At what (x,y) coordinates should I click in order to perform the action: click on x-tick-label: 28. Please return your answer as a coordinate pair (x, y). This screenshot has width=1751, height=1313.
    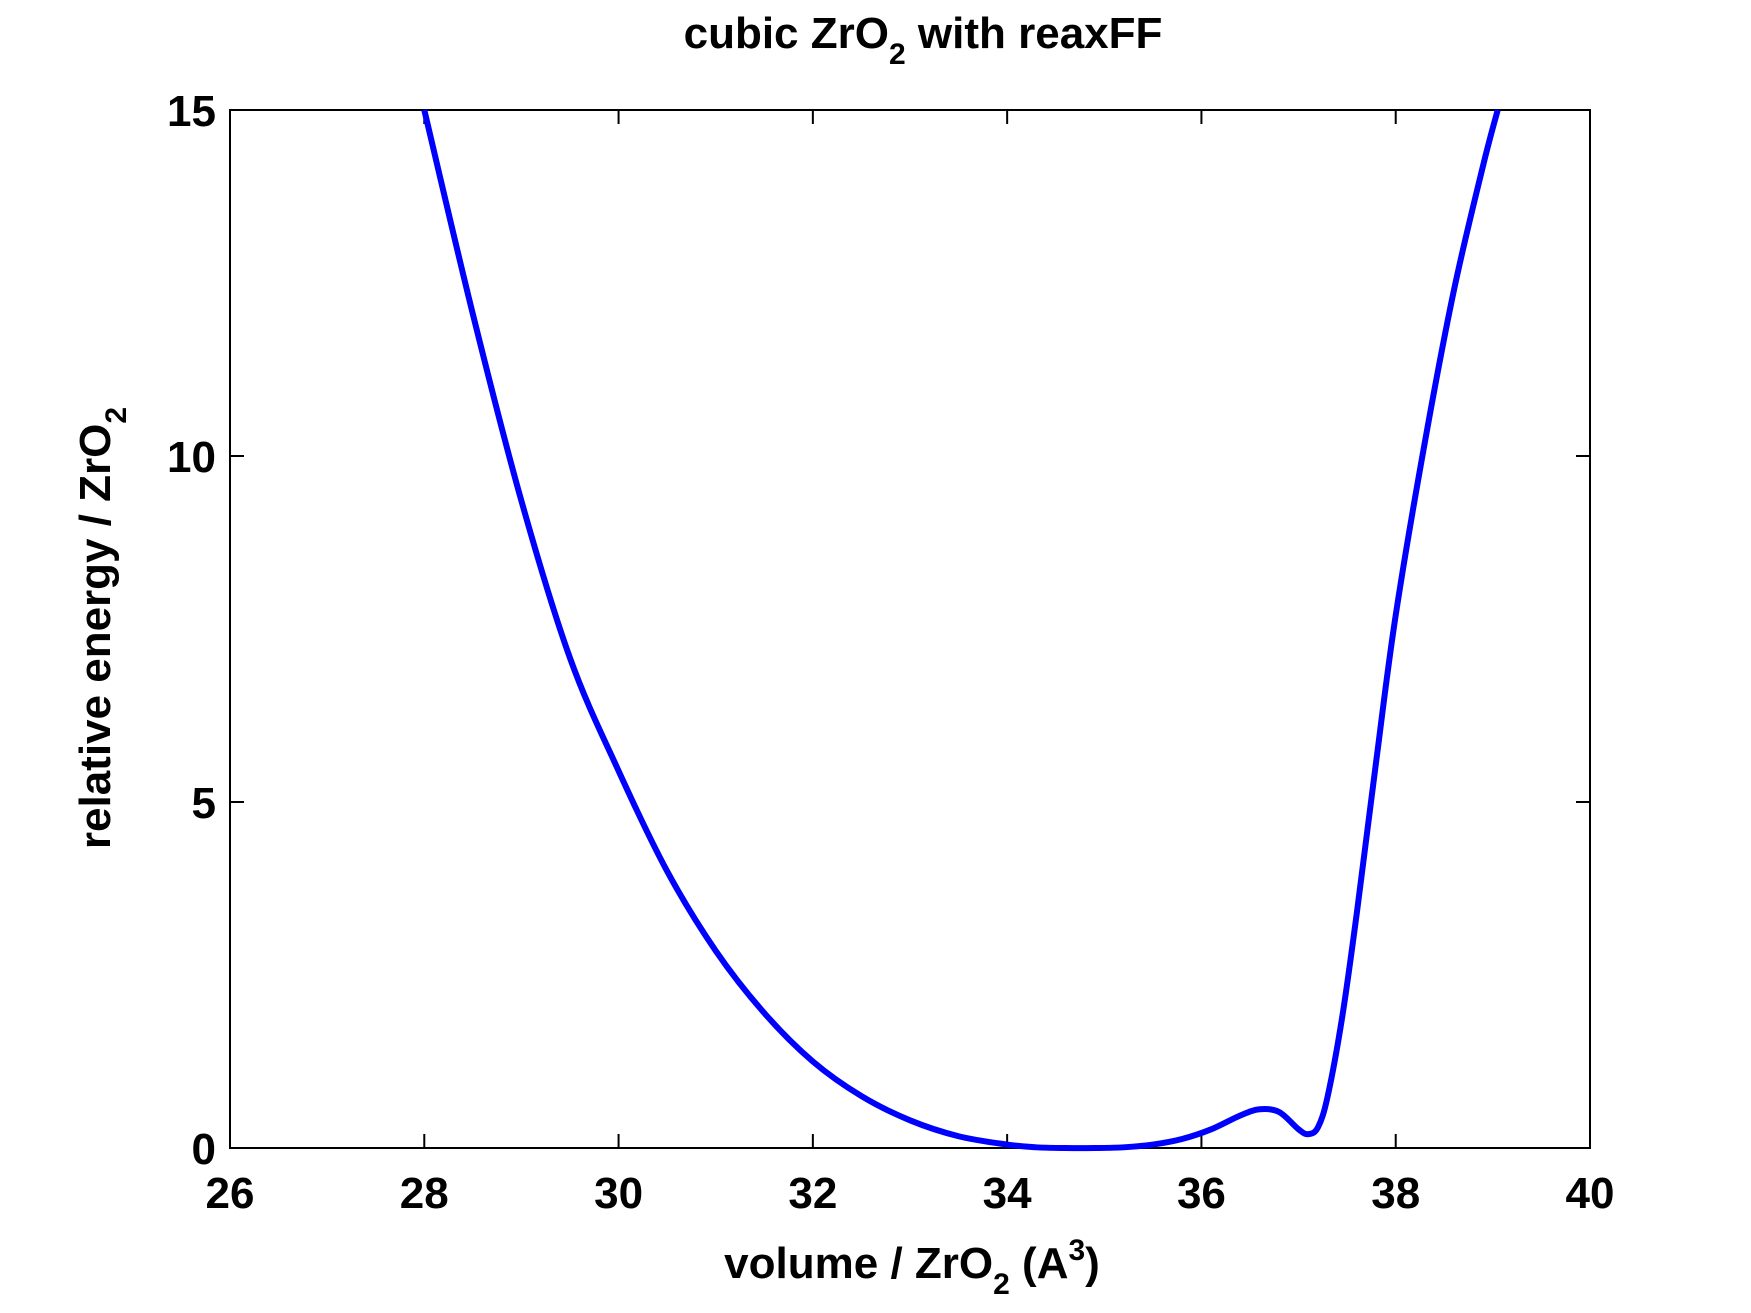
    Looking at the image, I should click on (424, 1193).